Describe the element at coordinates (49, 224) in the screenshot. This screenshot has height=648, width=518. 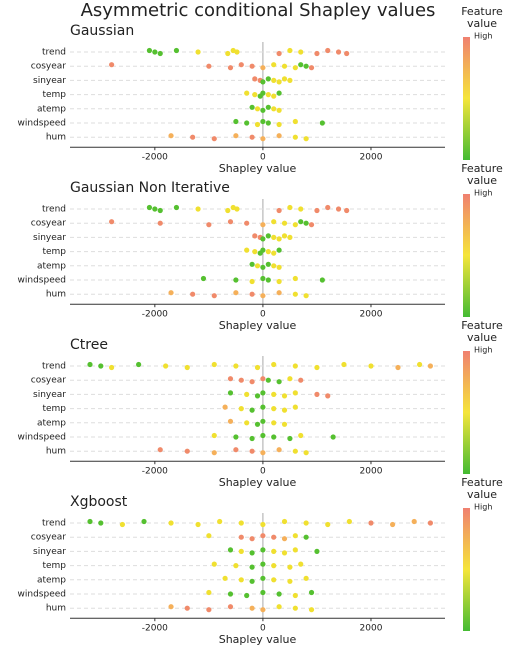
I see `y-tick-label: cosyear` at that location.